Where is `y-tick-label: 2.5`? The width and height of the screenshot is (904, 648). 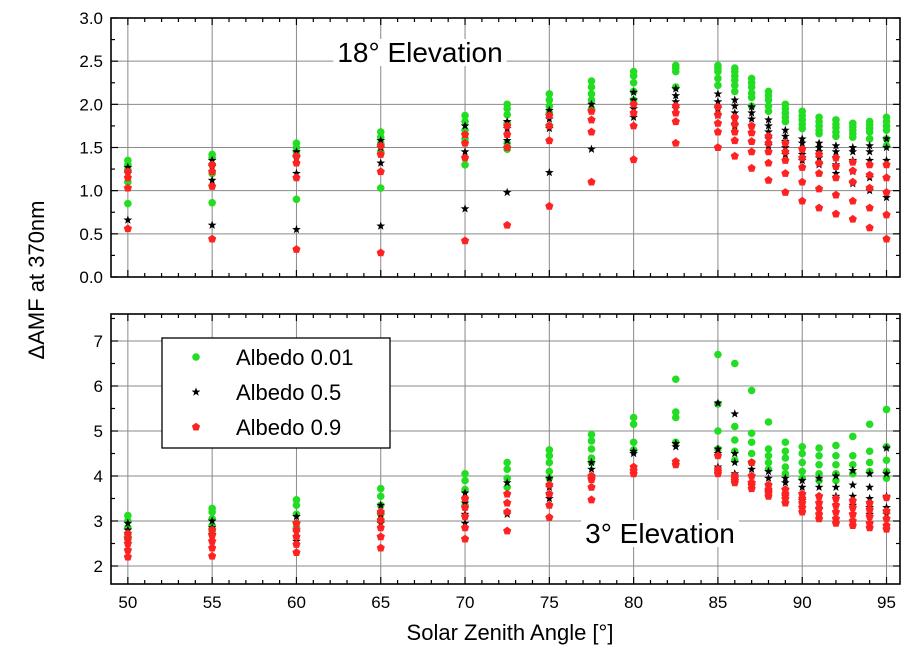 y-tick-label: 2.5 is located at coordinates (91, 61).